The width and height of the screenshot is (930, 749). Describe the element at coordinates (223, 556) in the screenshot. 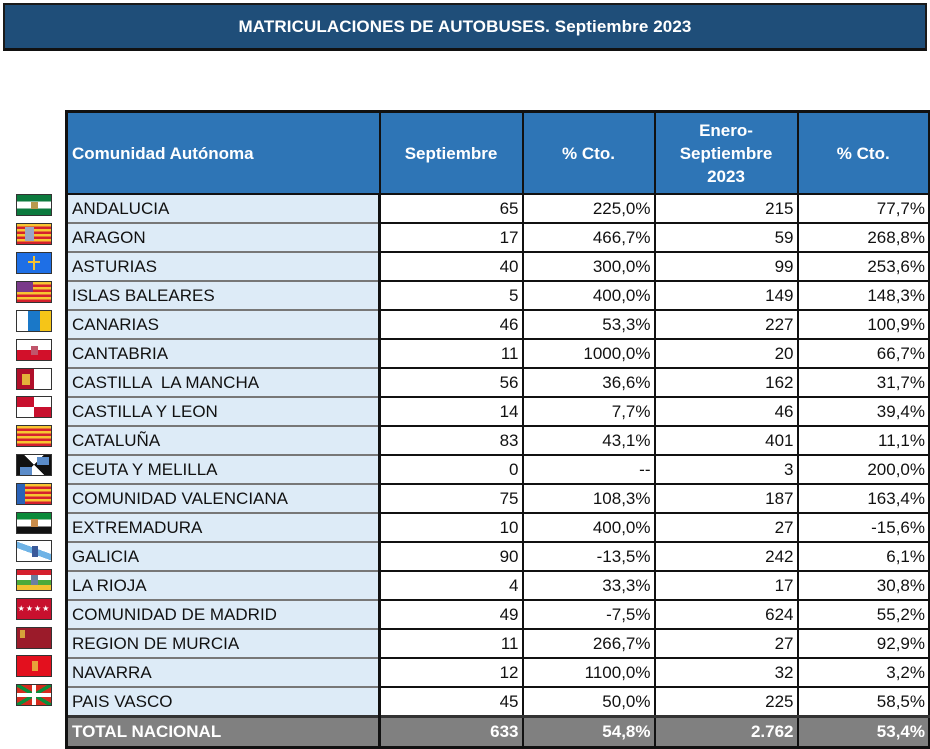

I see `region-name: GALICIA` at that location.